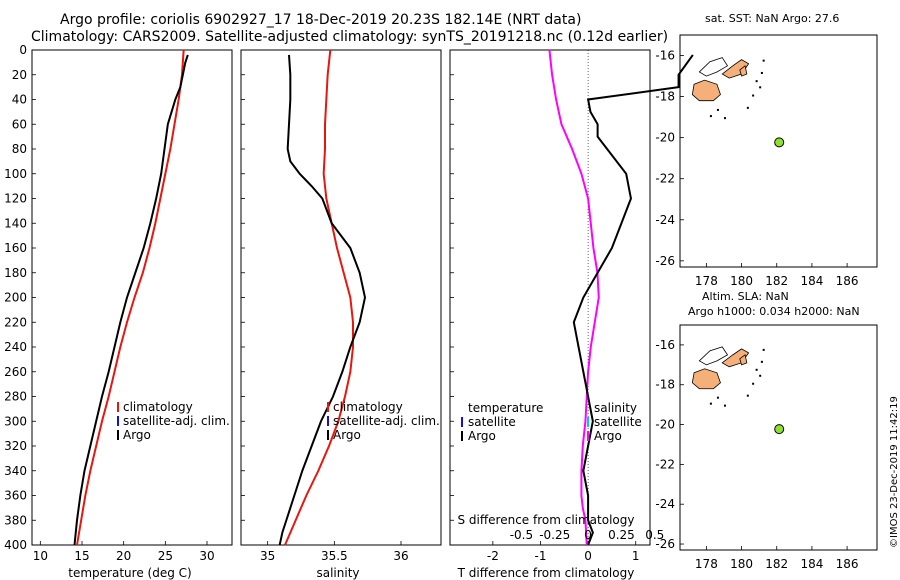  I want to click on salinity-climatology-line, so click(319, 297).